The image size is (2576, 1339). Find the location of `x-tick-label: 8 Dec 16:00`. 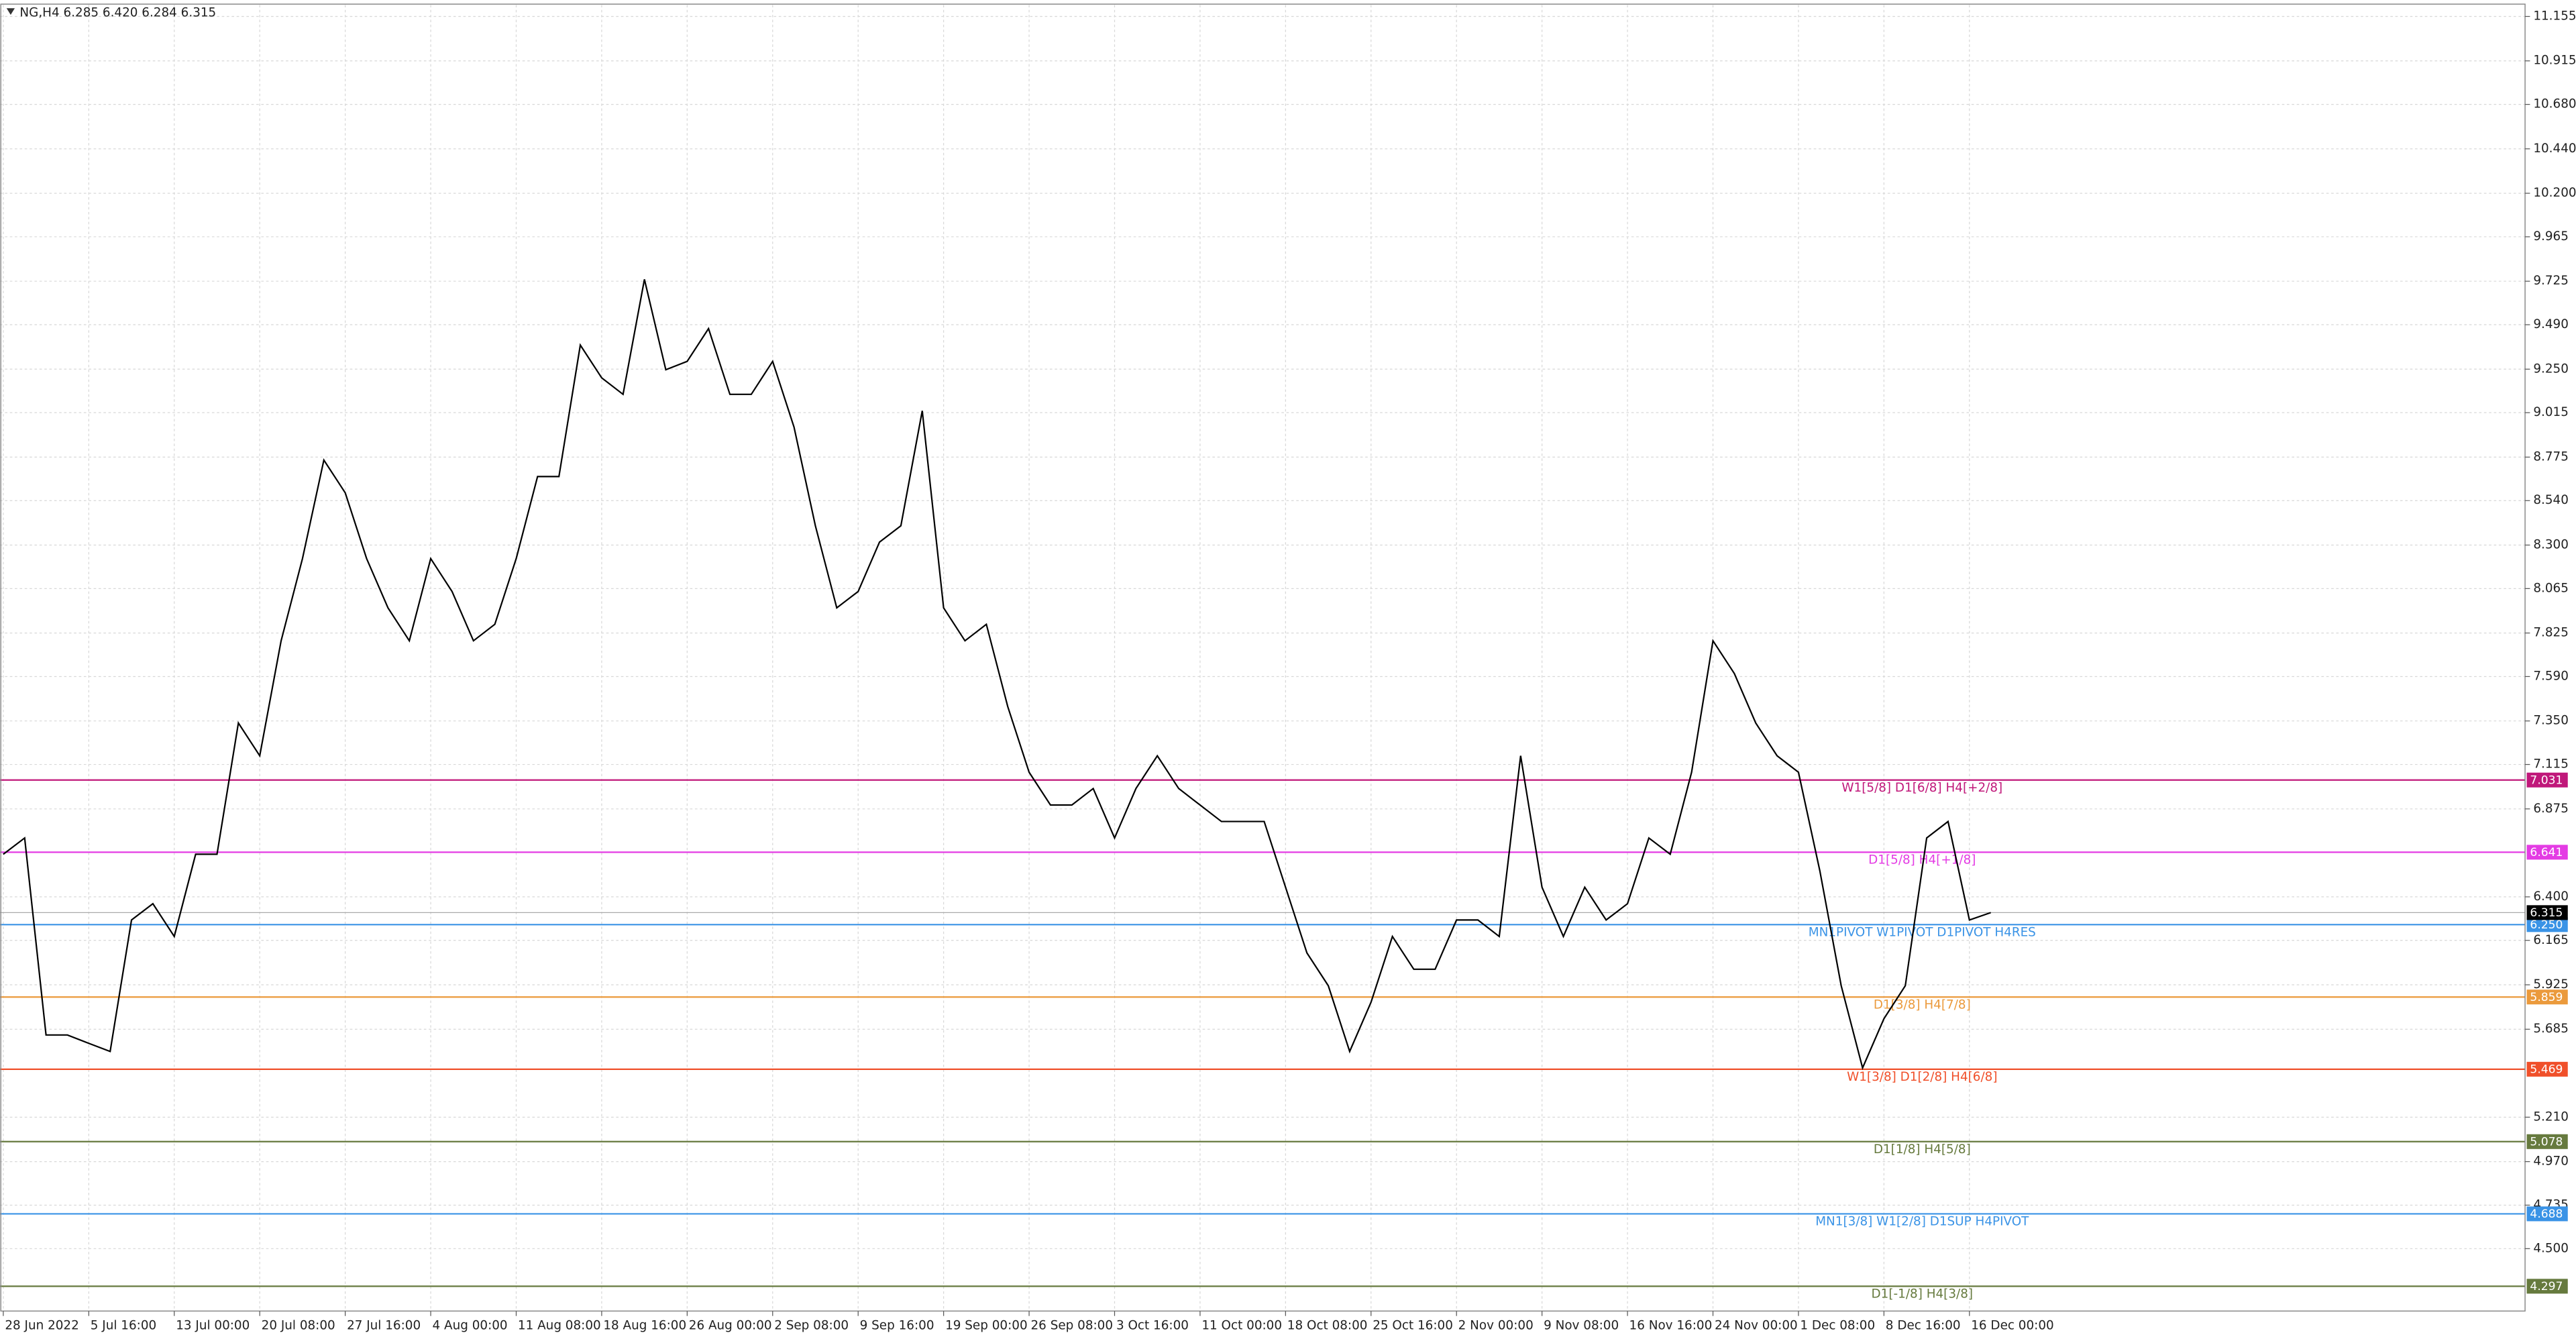

x-tick-label: 8 Dec 16:00 is located at coordinates (1923, 1325).